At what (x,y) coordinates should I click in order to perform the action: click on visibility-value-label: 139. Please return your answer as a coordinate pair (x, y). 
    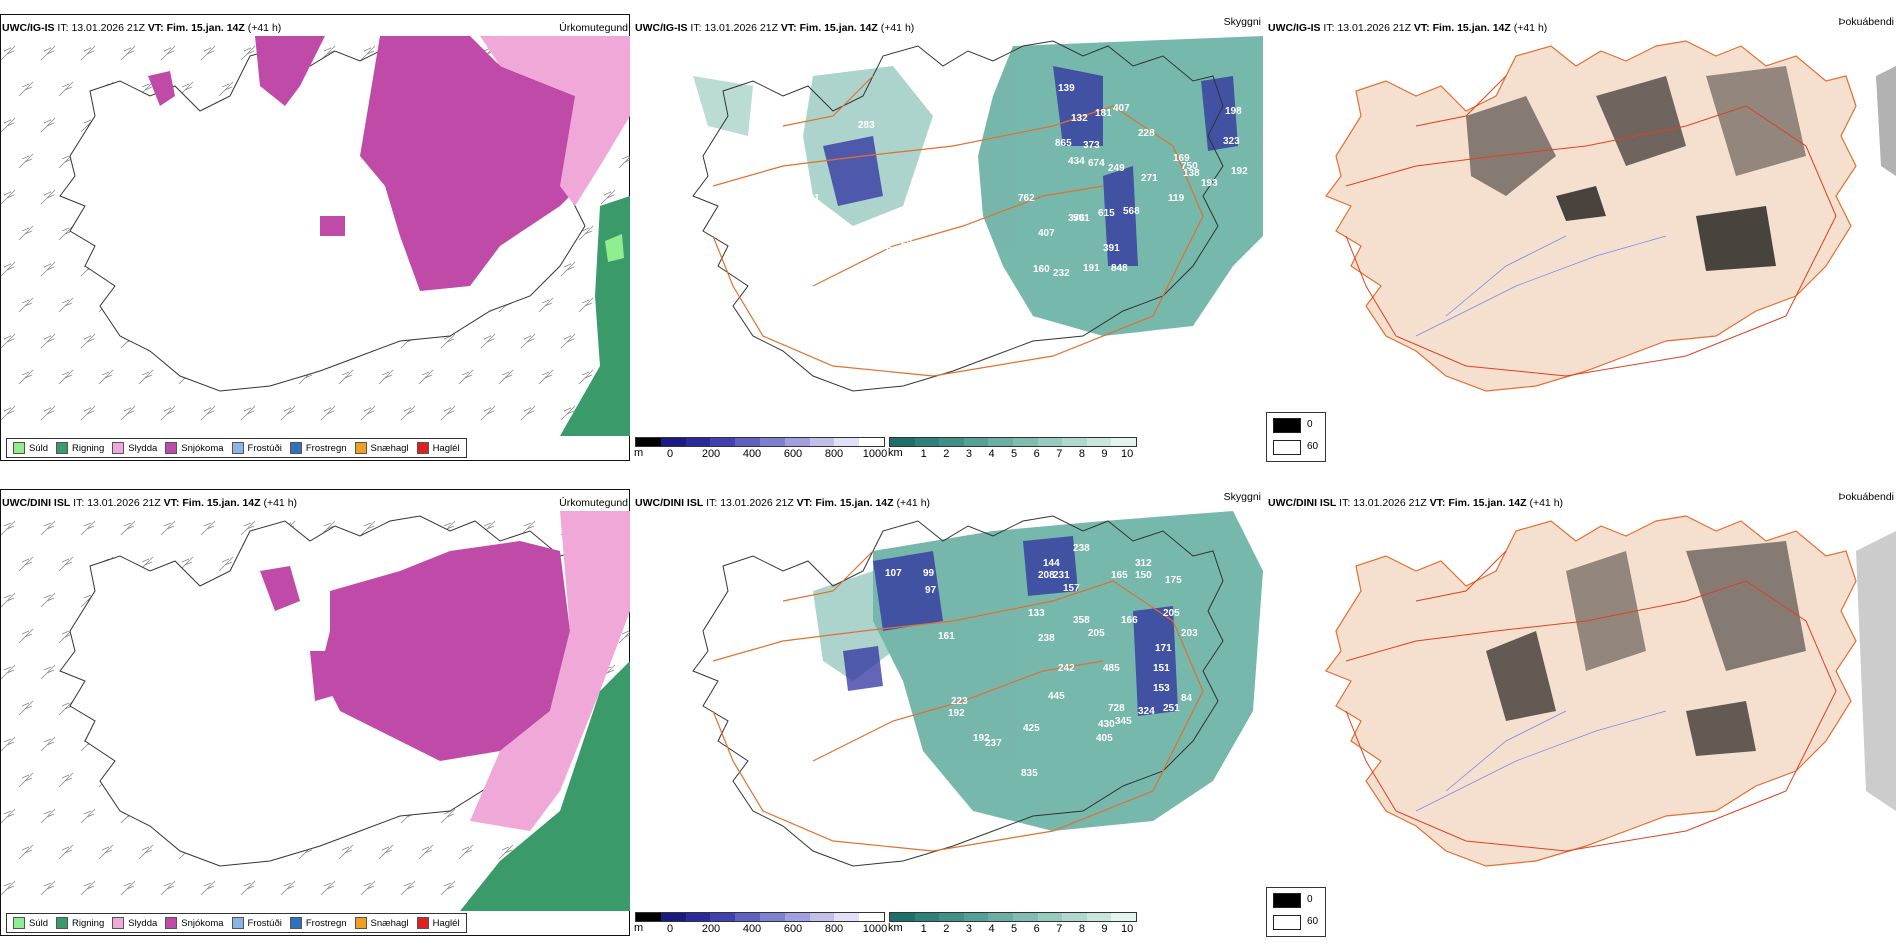
    Looking at the image, I should click on (1066, 88).